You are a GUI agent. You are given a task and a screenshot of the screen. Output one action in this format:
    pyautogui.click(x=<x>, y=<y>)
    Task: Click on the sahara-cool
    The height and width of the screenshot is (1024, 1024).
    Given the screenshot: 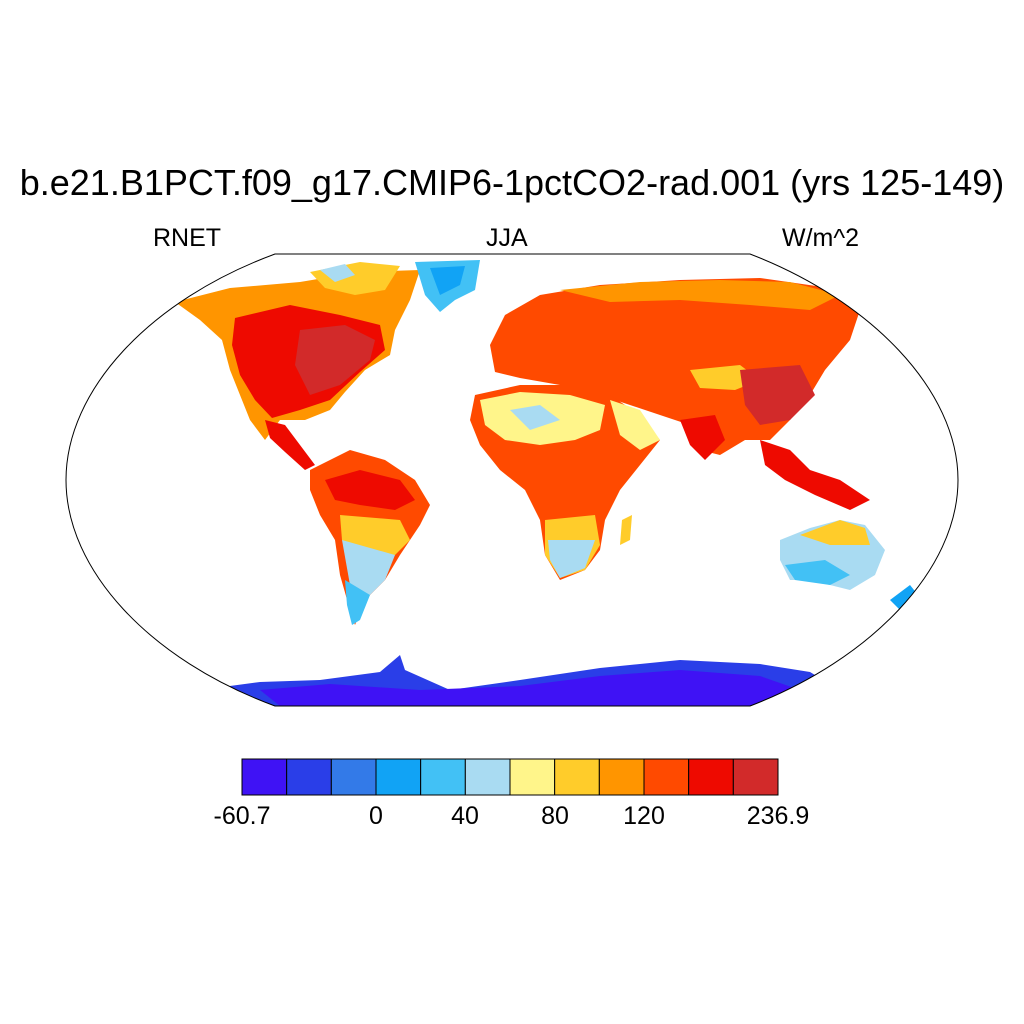 What is the action you would take?
    pyautogui.click(x=535, y=417)
    